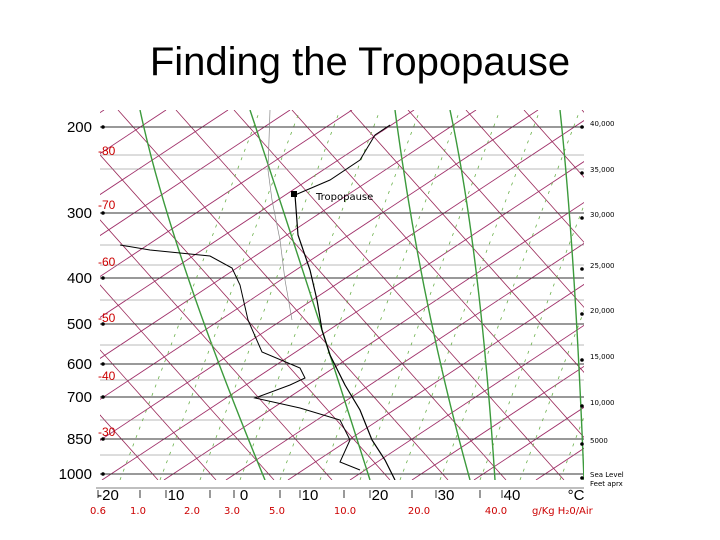  What do you see at coordinates (280, 215) in the screenshot?
I see `gray-reference-curve` at bounding box center [280, 215].